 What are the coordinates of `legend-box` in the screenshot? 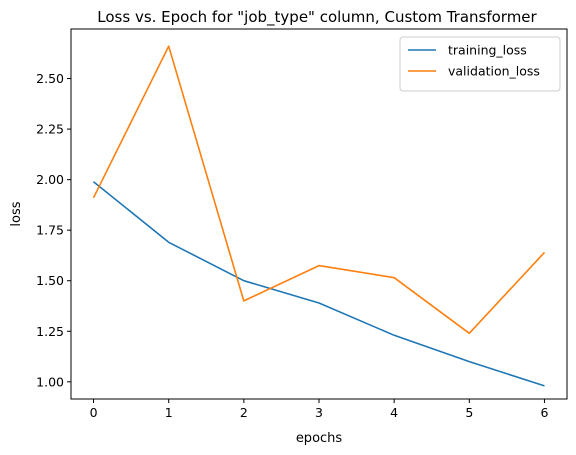 It's located at (480, 64).